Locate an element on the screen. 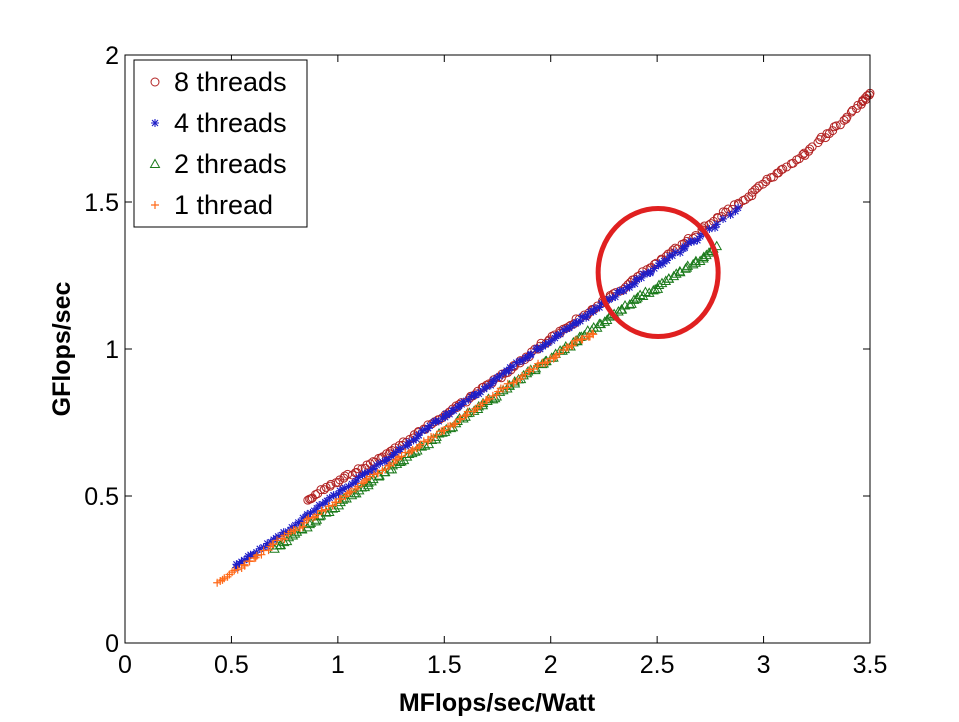  legend-box is located at coordinates (220, 143).